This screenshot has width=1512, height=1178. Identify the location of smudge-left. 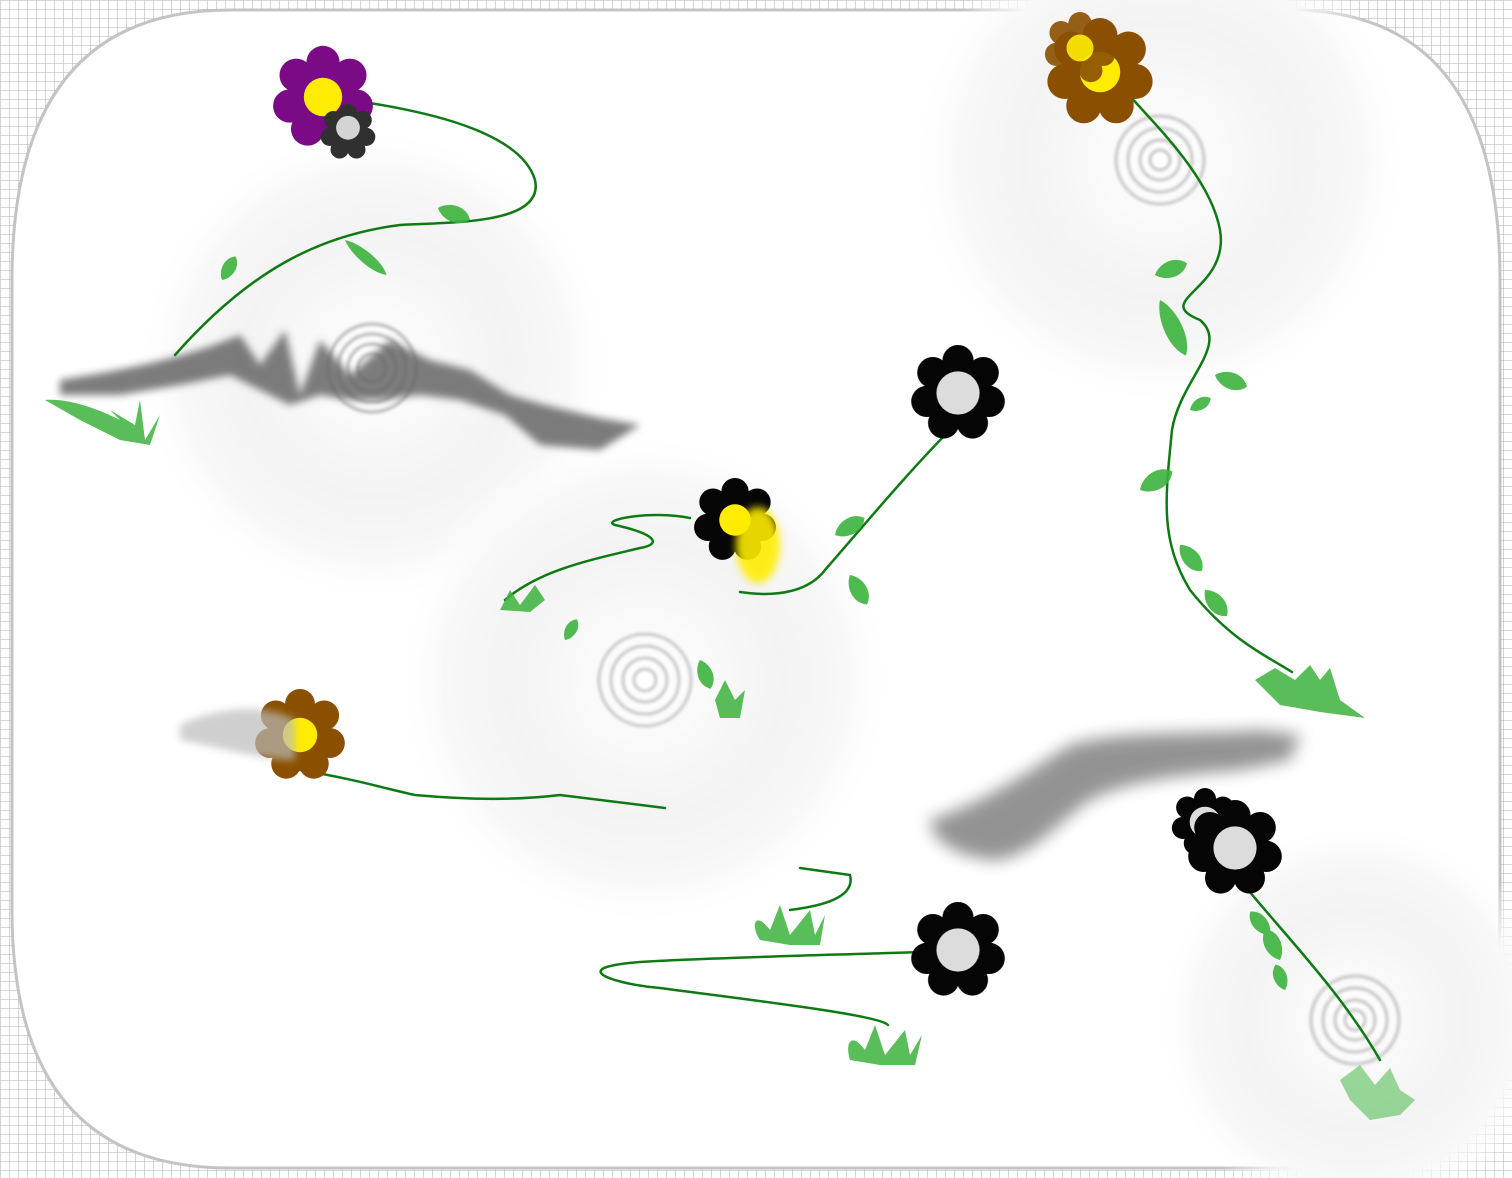
(350, 390).